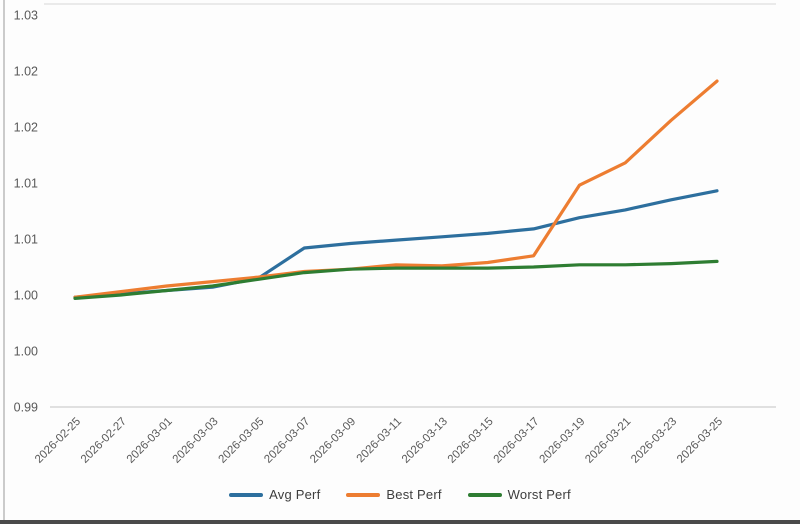  Describe the element at coordinates (539, 494) in the screenshot. I see `legend-label-worst-perf: Worst Perf` at that location.